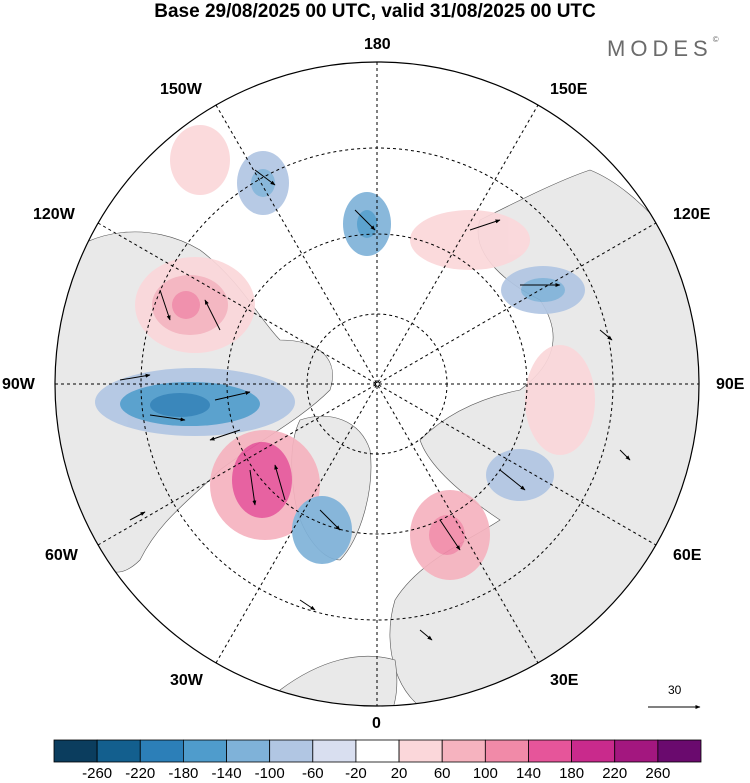 This screenshot has height=783, width=750. Describe the element at coordinates (180, 405) in the screenshot. I see `anomaly-neg-1c` at that location.